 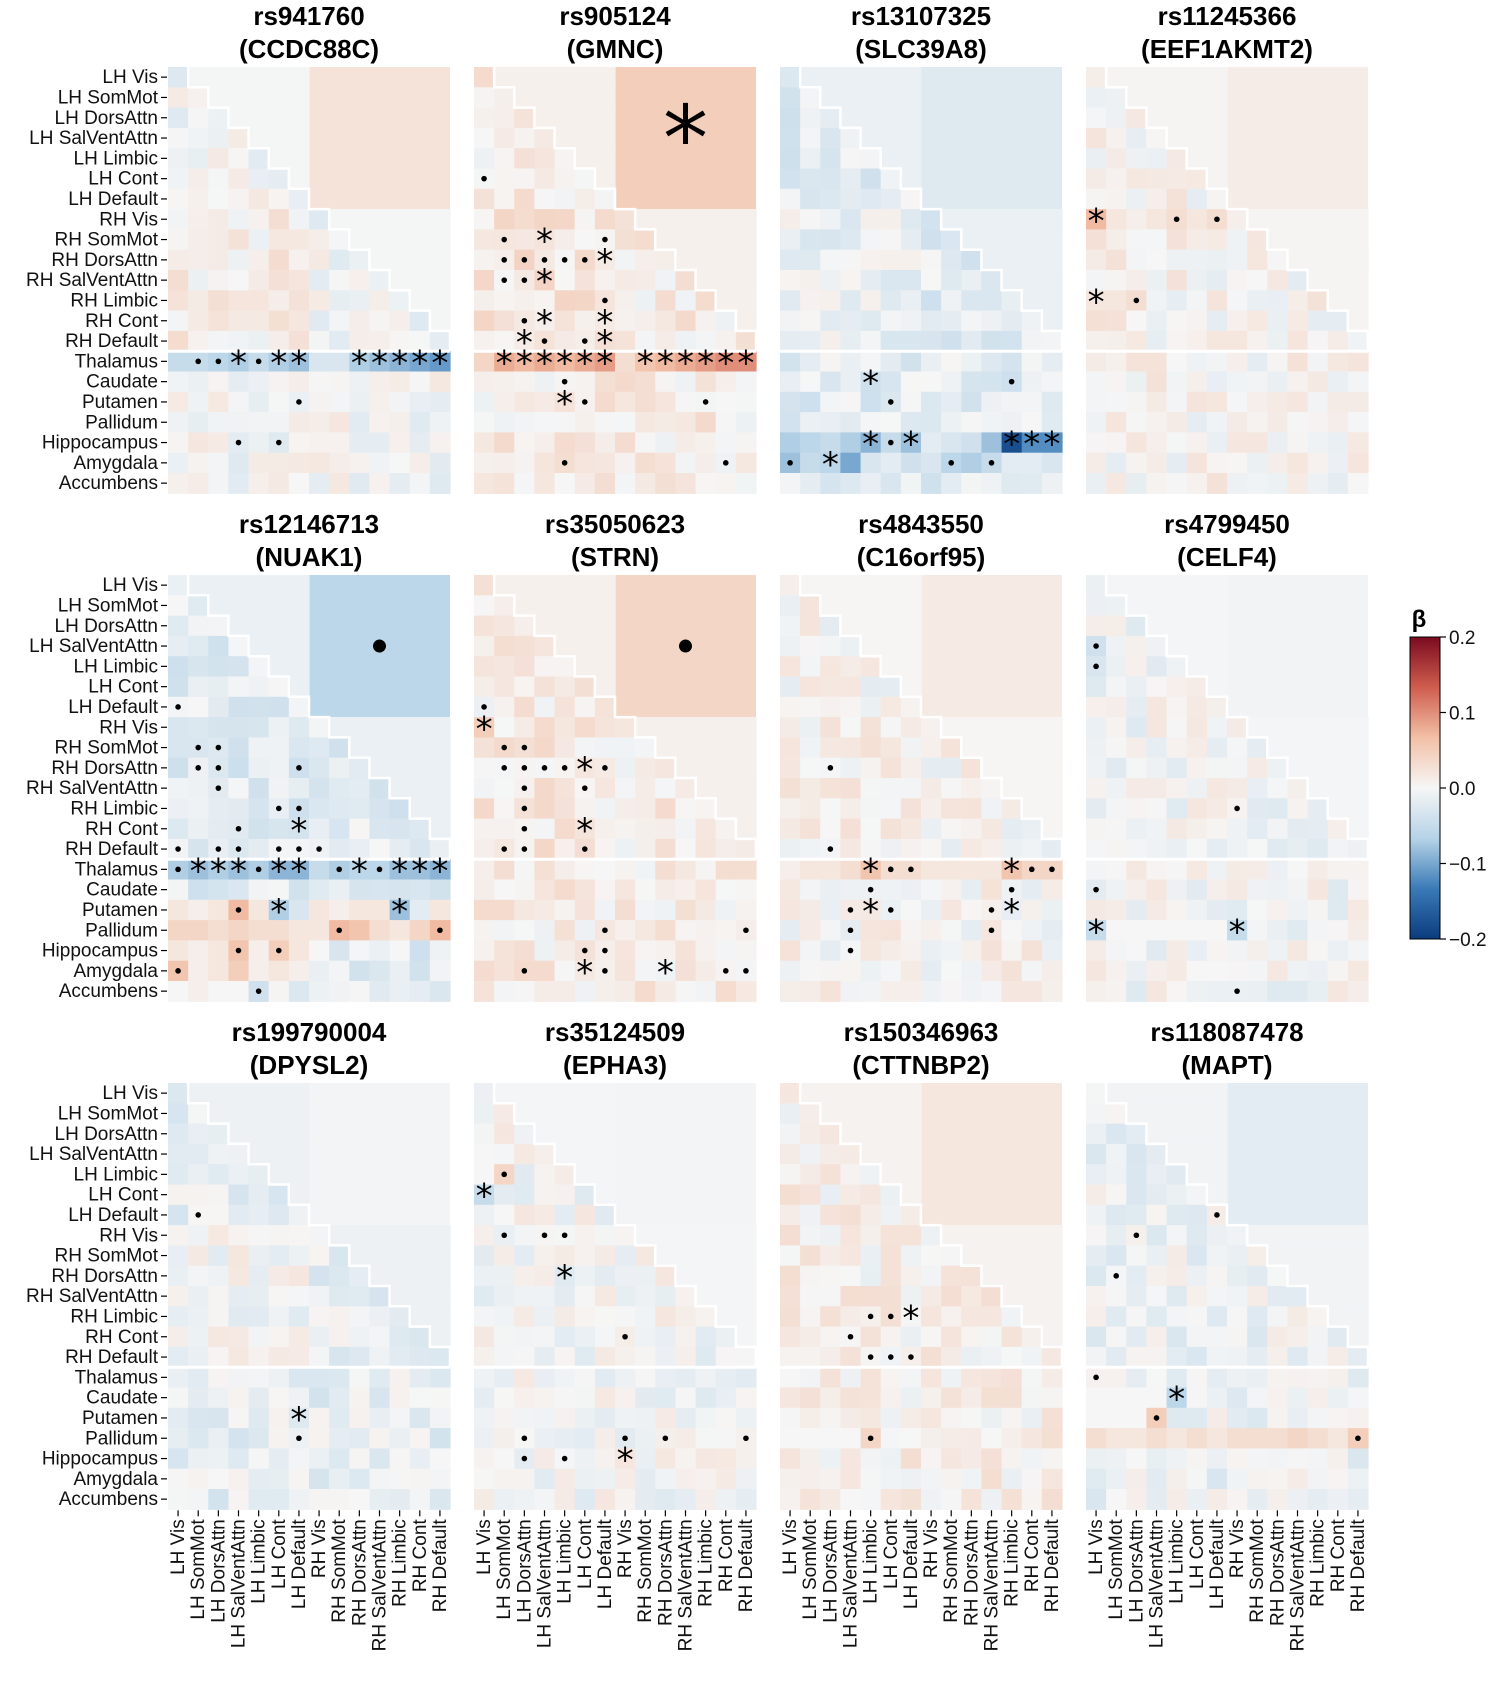 What do you see at coordinates (615, 49) in the screenshot?
I see `panel-gene: (GMNC)` at bounding box center [615, 49].